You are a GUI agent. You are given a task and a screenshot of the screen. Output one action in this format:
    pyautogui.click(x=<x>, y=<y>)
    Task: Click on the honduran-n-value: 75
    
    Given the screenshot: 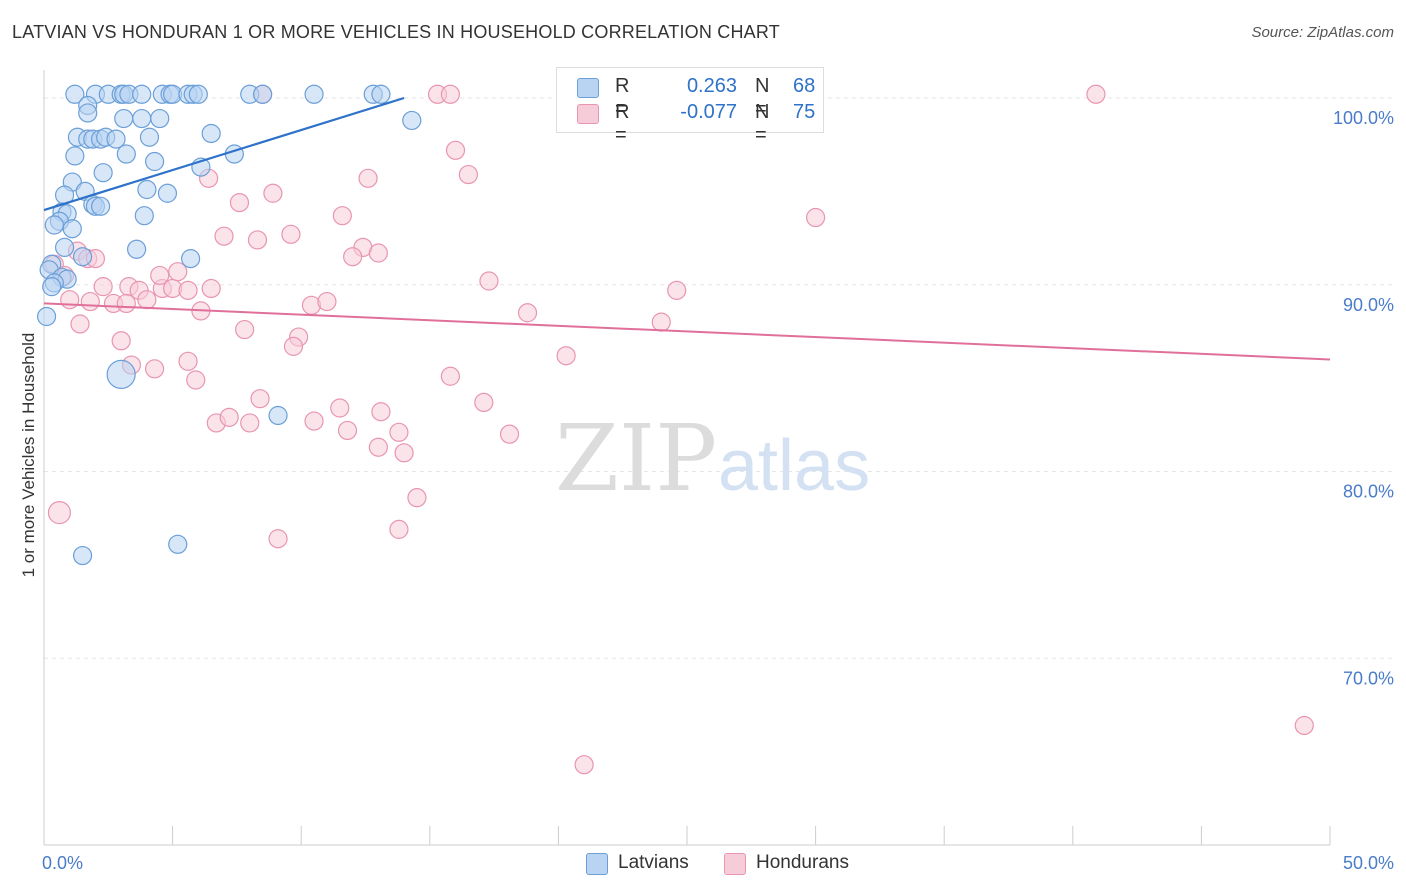 What is the action you would take?
    pyautogui.click(x=804, y=112)
    